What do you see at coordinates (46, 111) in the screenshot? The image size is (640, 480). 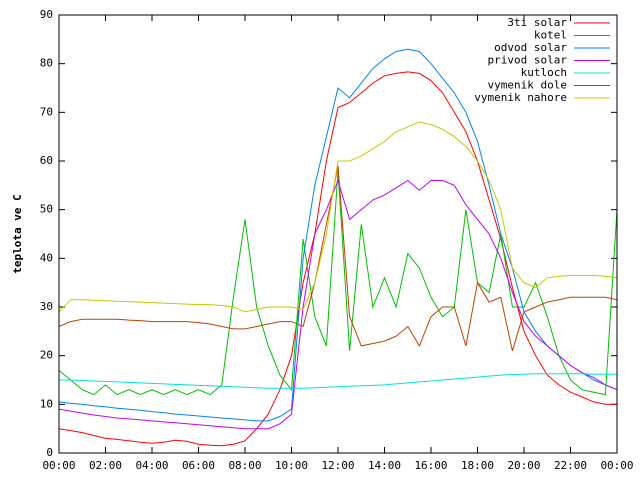 I see `y-tick-label: 70` at bounding box center [46, 111].